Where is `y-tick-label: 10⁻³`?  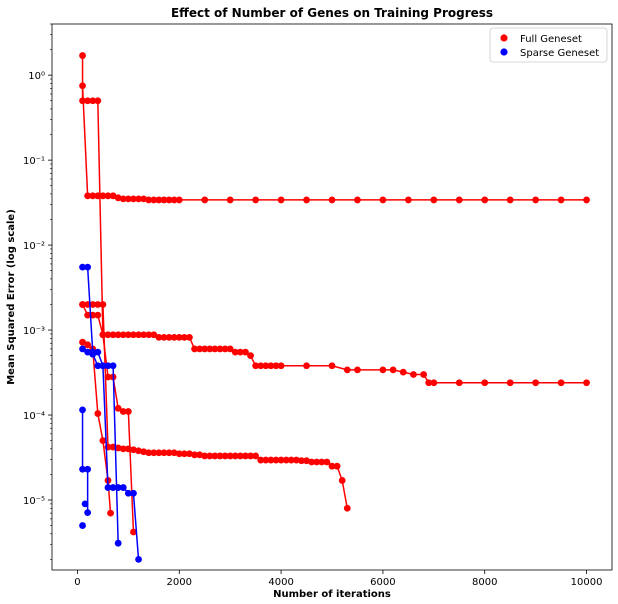 y-tick-label: 10⁻³ is located at coordinates (34, 331).